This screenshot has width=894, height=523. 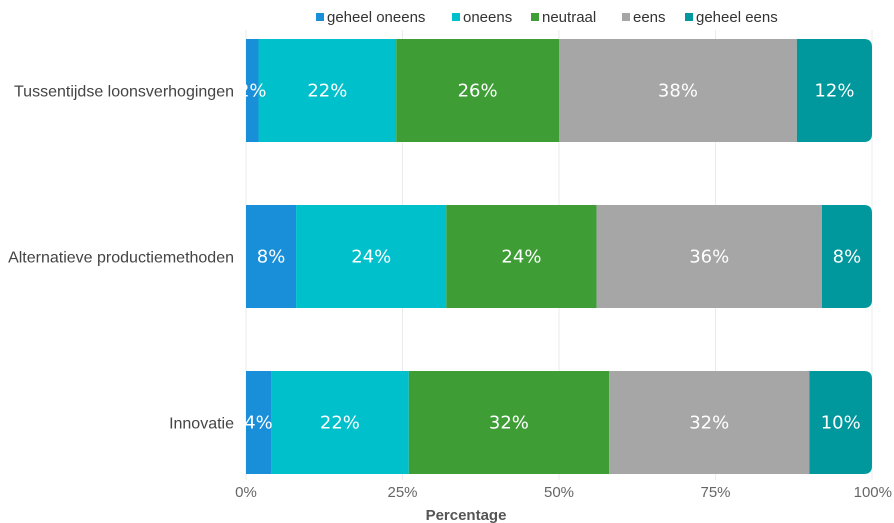 I want to click on legend-label: eens, so click(x=649, y=17).